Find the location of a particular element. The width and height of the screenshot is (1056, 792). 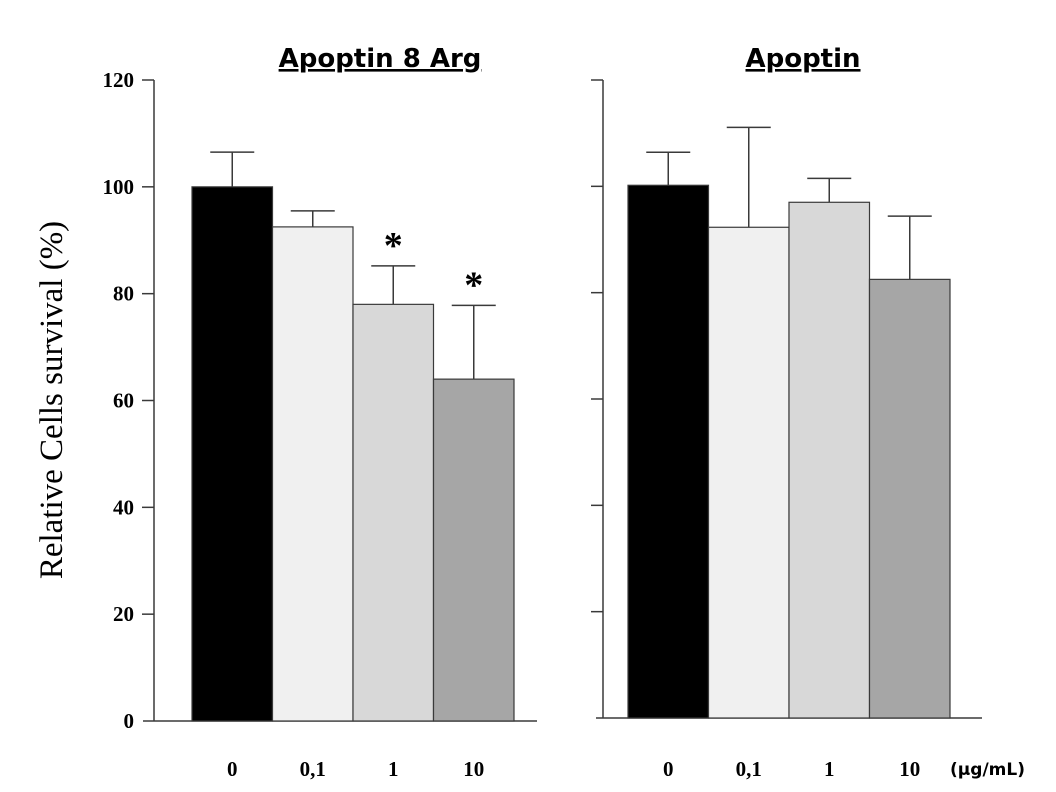

y-tick-label: 60 is located at coordinates (123, 401).